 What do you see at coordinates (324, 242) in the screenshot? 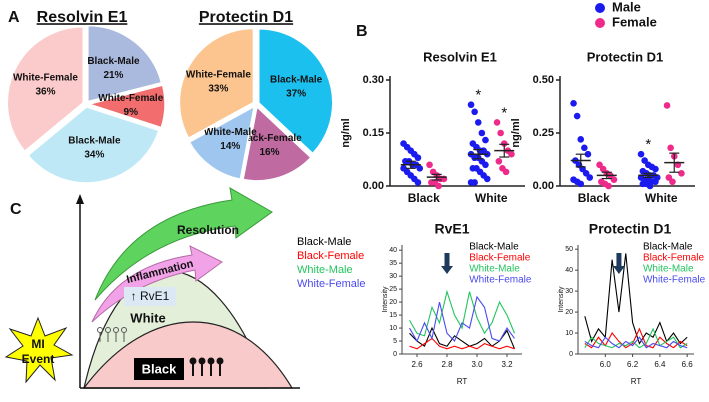
I see `legend-text: Black-Male` at bounding box center [324, 242].